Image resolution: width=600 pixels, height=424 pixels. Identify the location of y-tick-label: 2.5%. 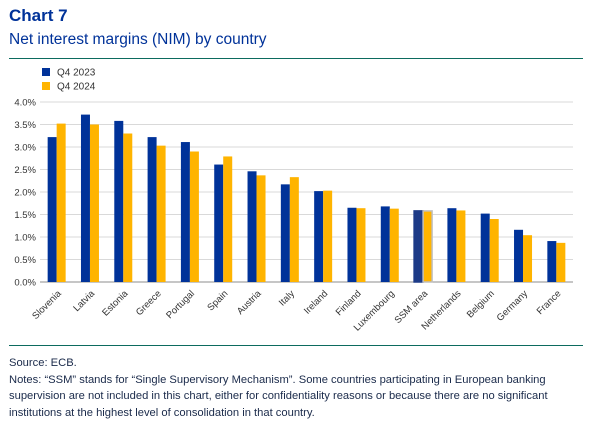
(25, 170).